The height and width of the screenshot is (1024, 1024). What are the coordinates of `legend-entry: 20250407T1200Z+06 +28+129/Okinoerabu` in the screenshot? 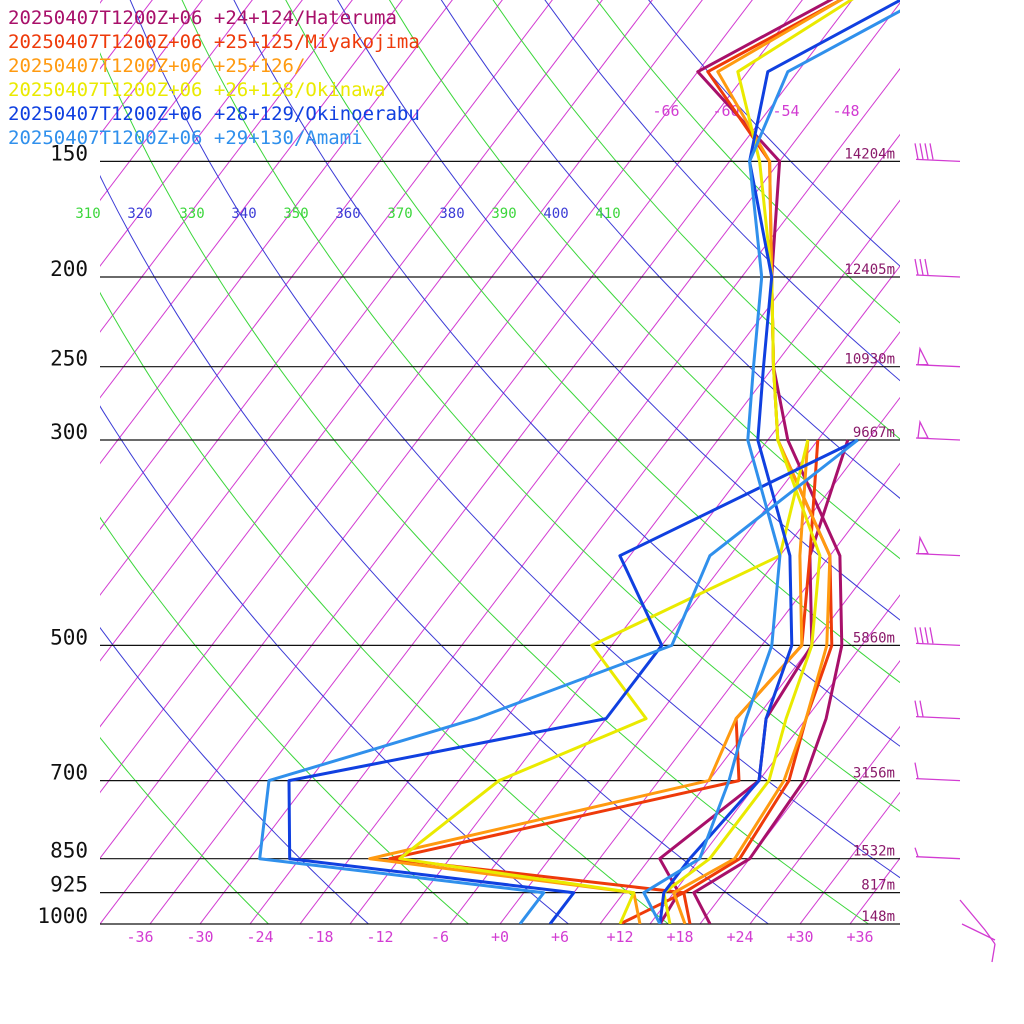 It's located at (214, 114).